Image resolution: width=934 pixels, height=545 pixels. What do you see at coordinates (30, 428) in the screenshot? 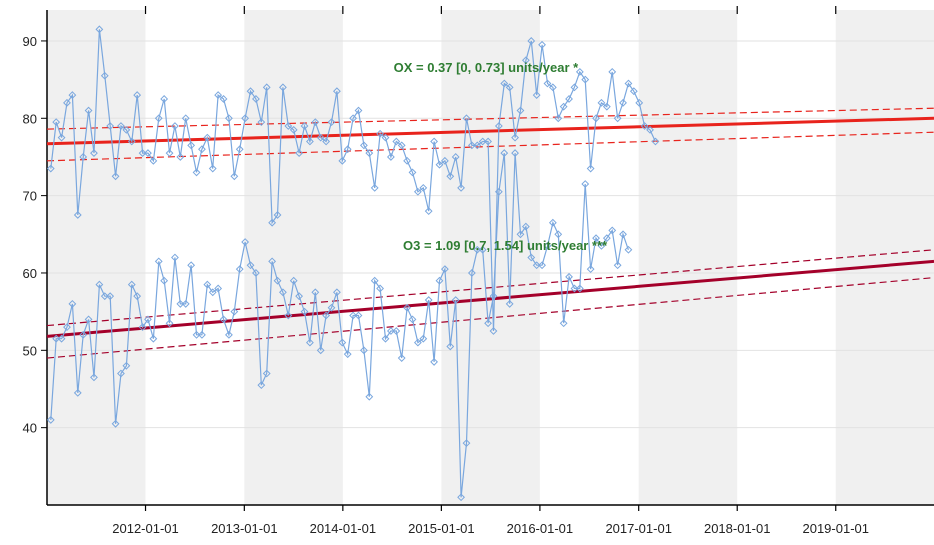
I see `y-tick-label: 40` at bounding box center [30, 428].